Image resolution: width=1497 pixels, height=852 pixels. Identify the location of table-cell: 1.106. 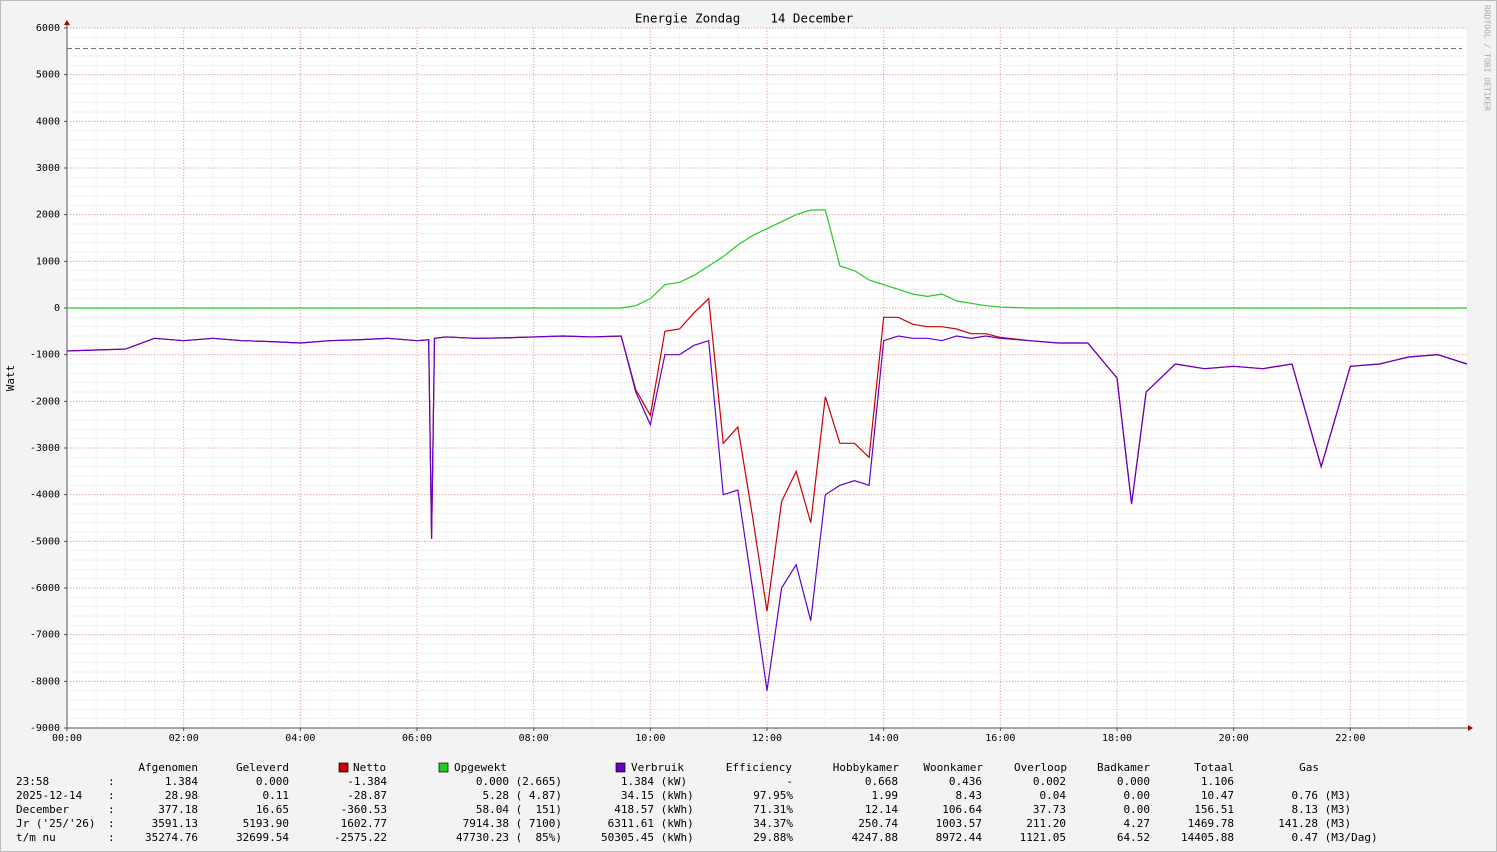
(1217, 781).